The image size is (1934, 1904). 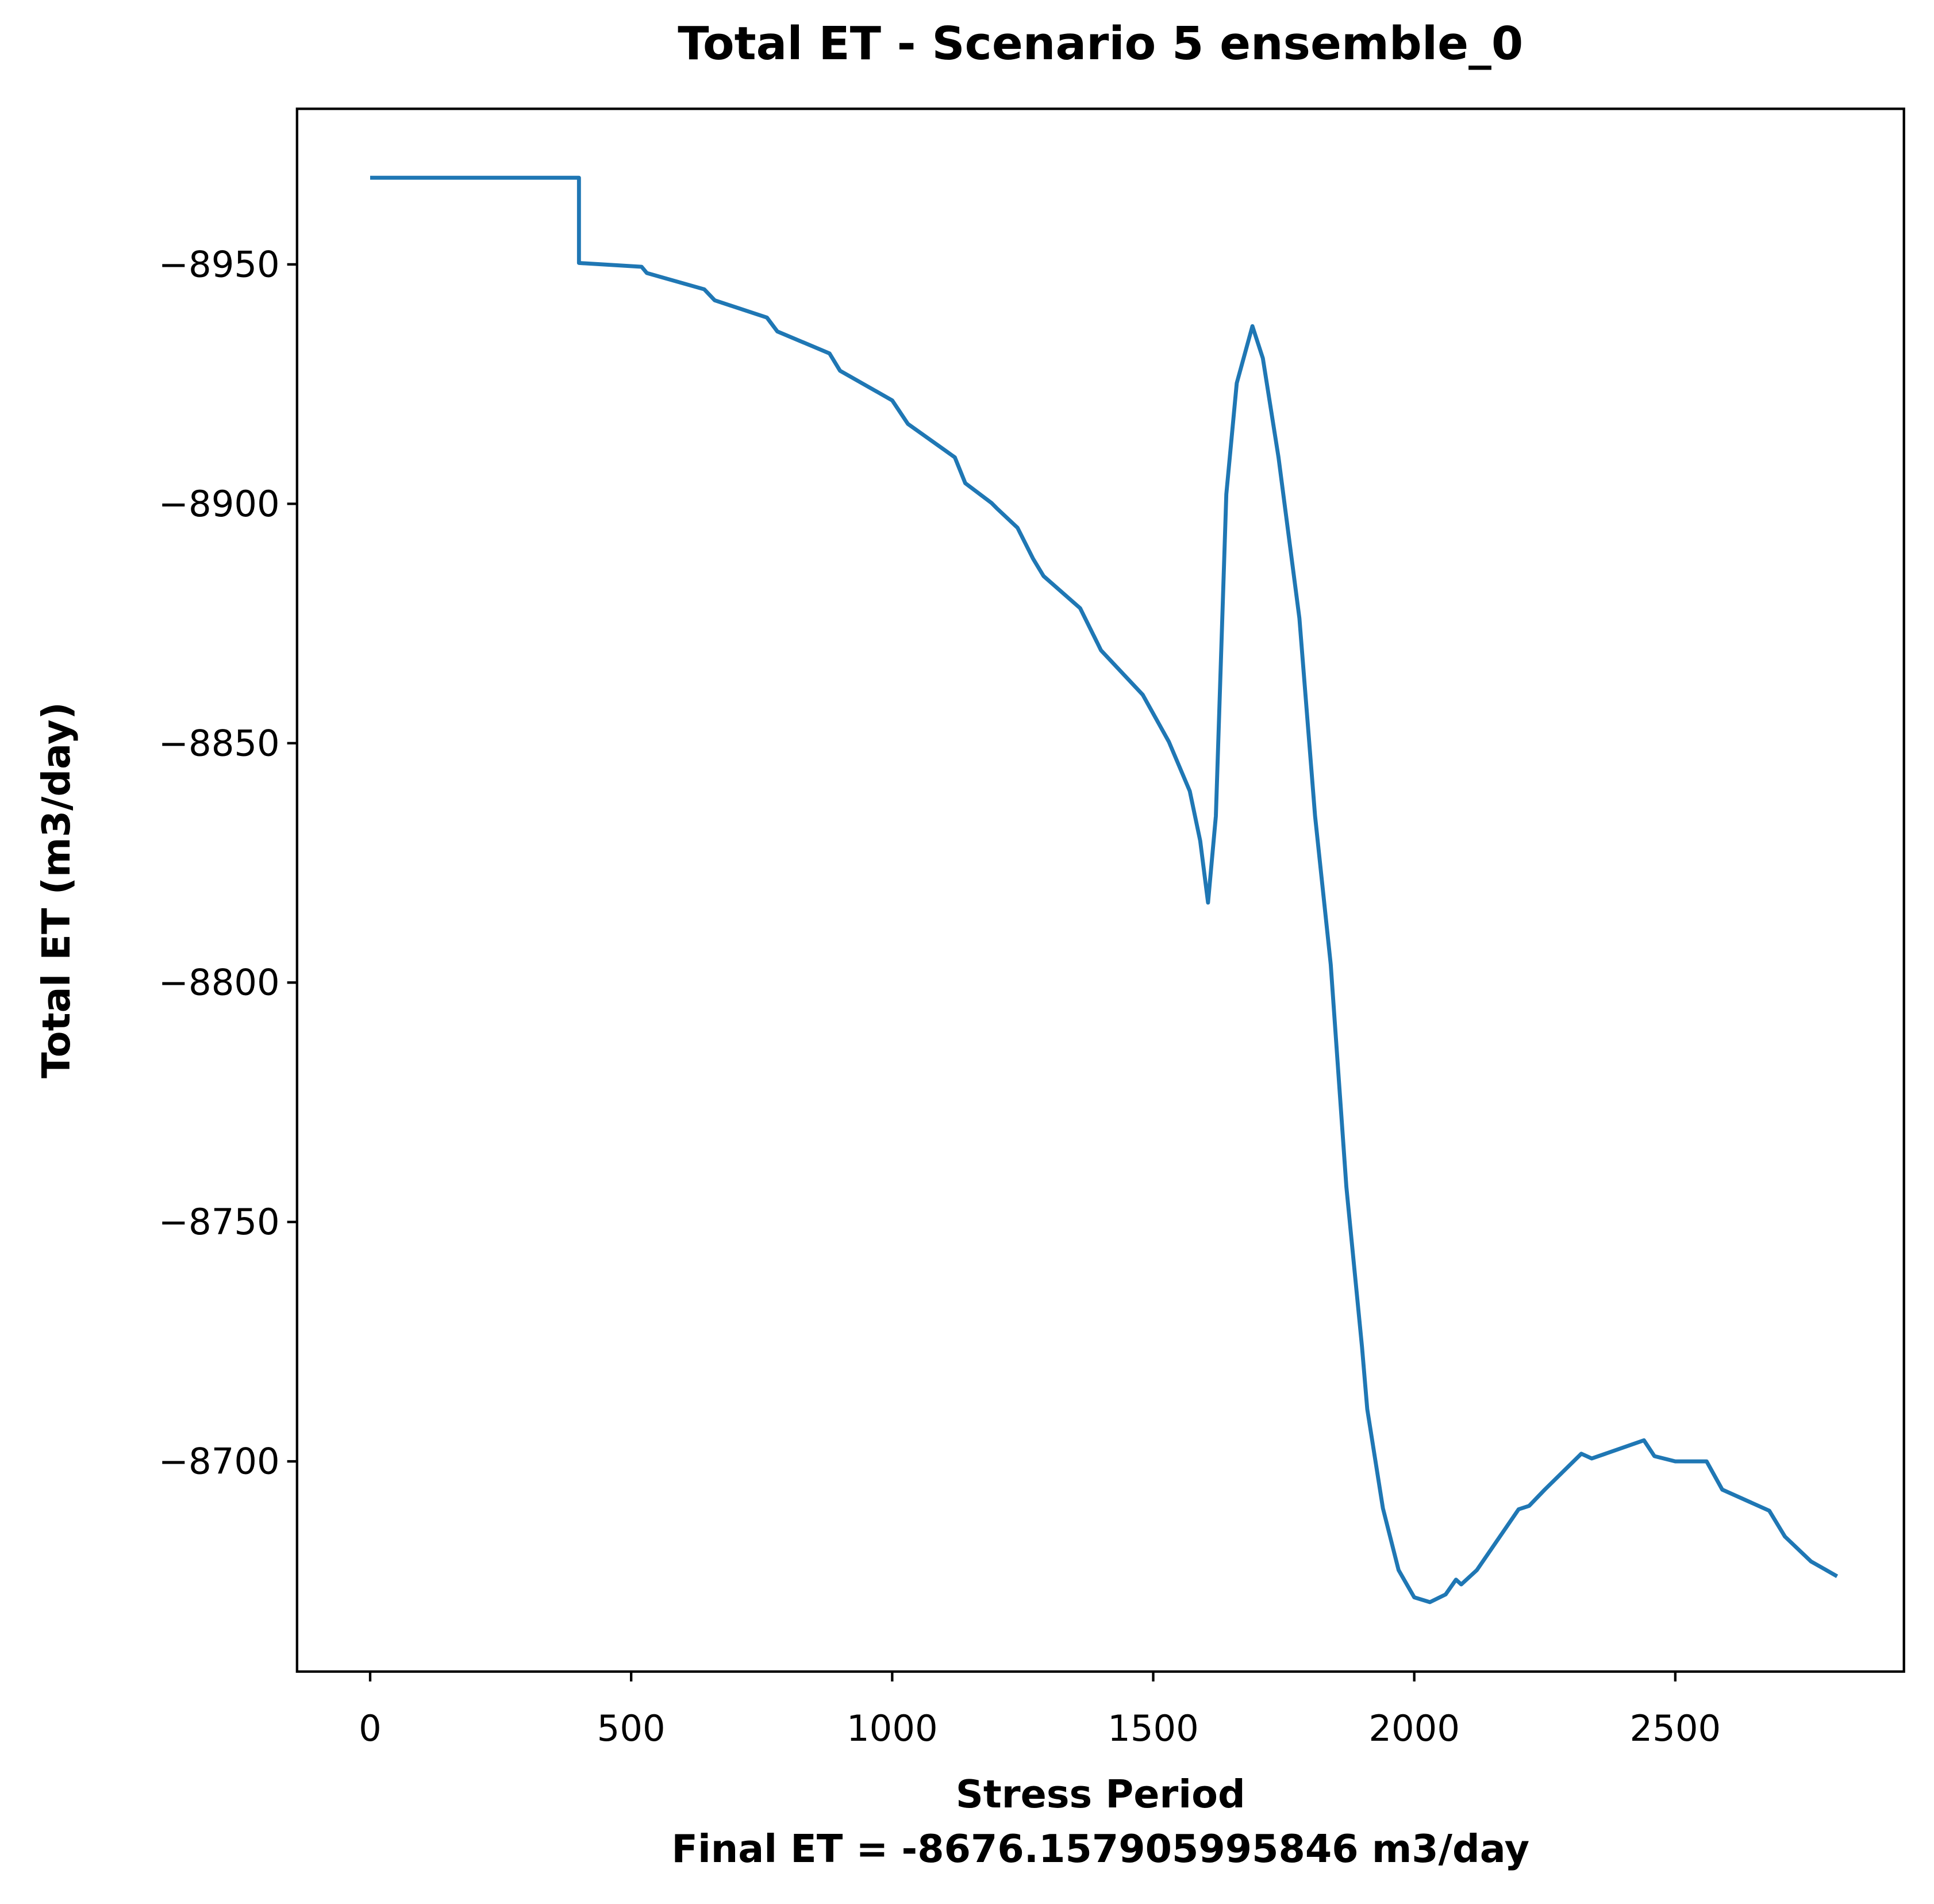 I want to click on y-tick-label: −8800, so click(x=219, y=983).